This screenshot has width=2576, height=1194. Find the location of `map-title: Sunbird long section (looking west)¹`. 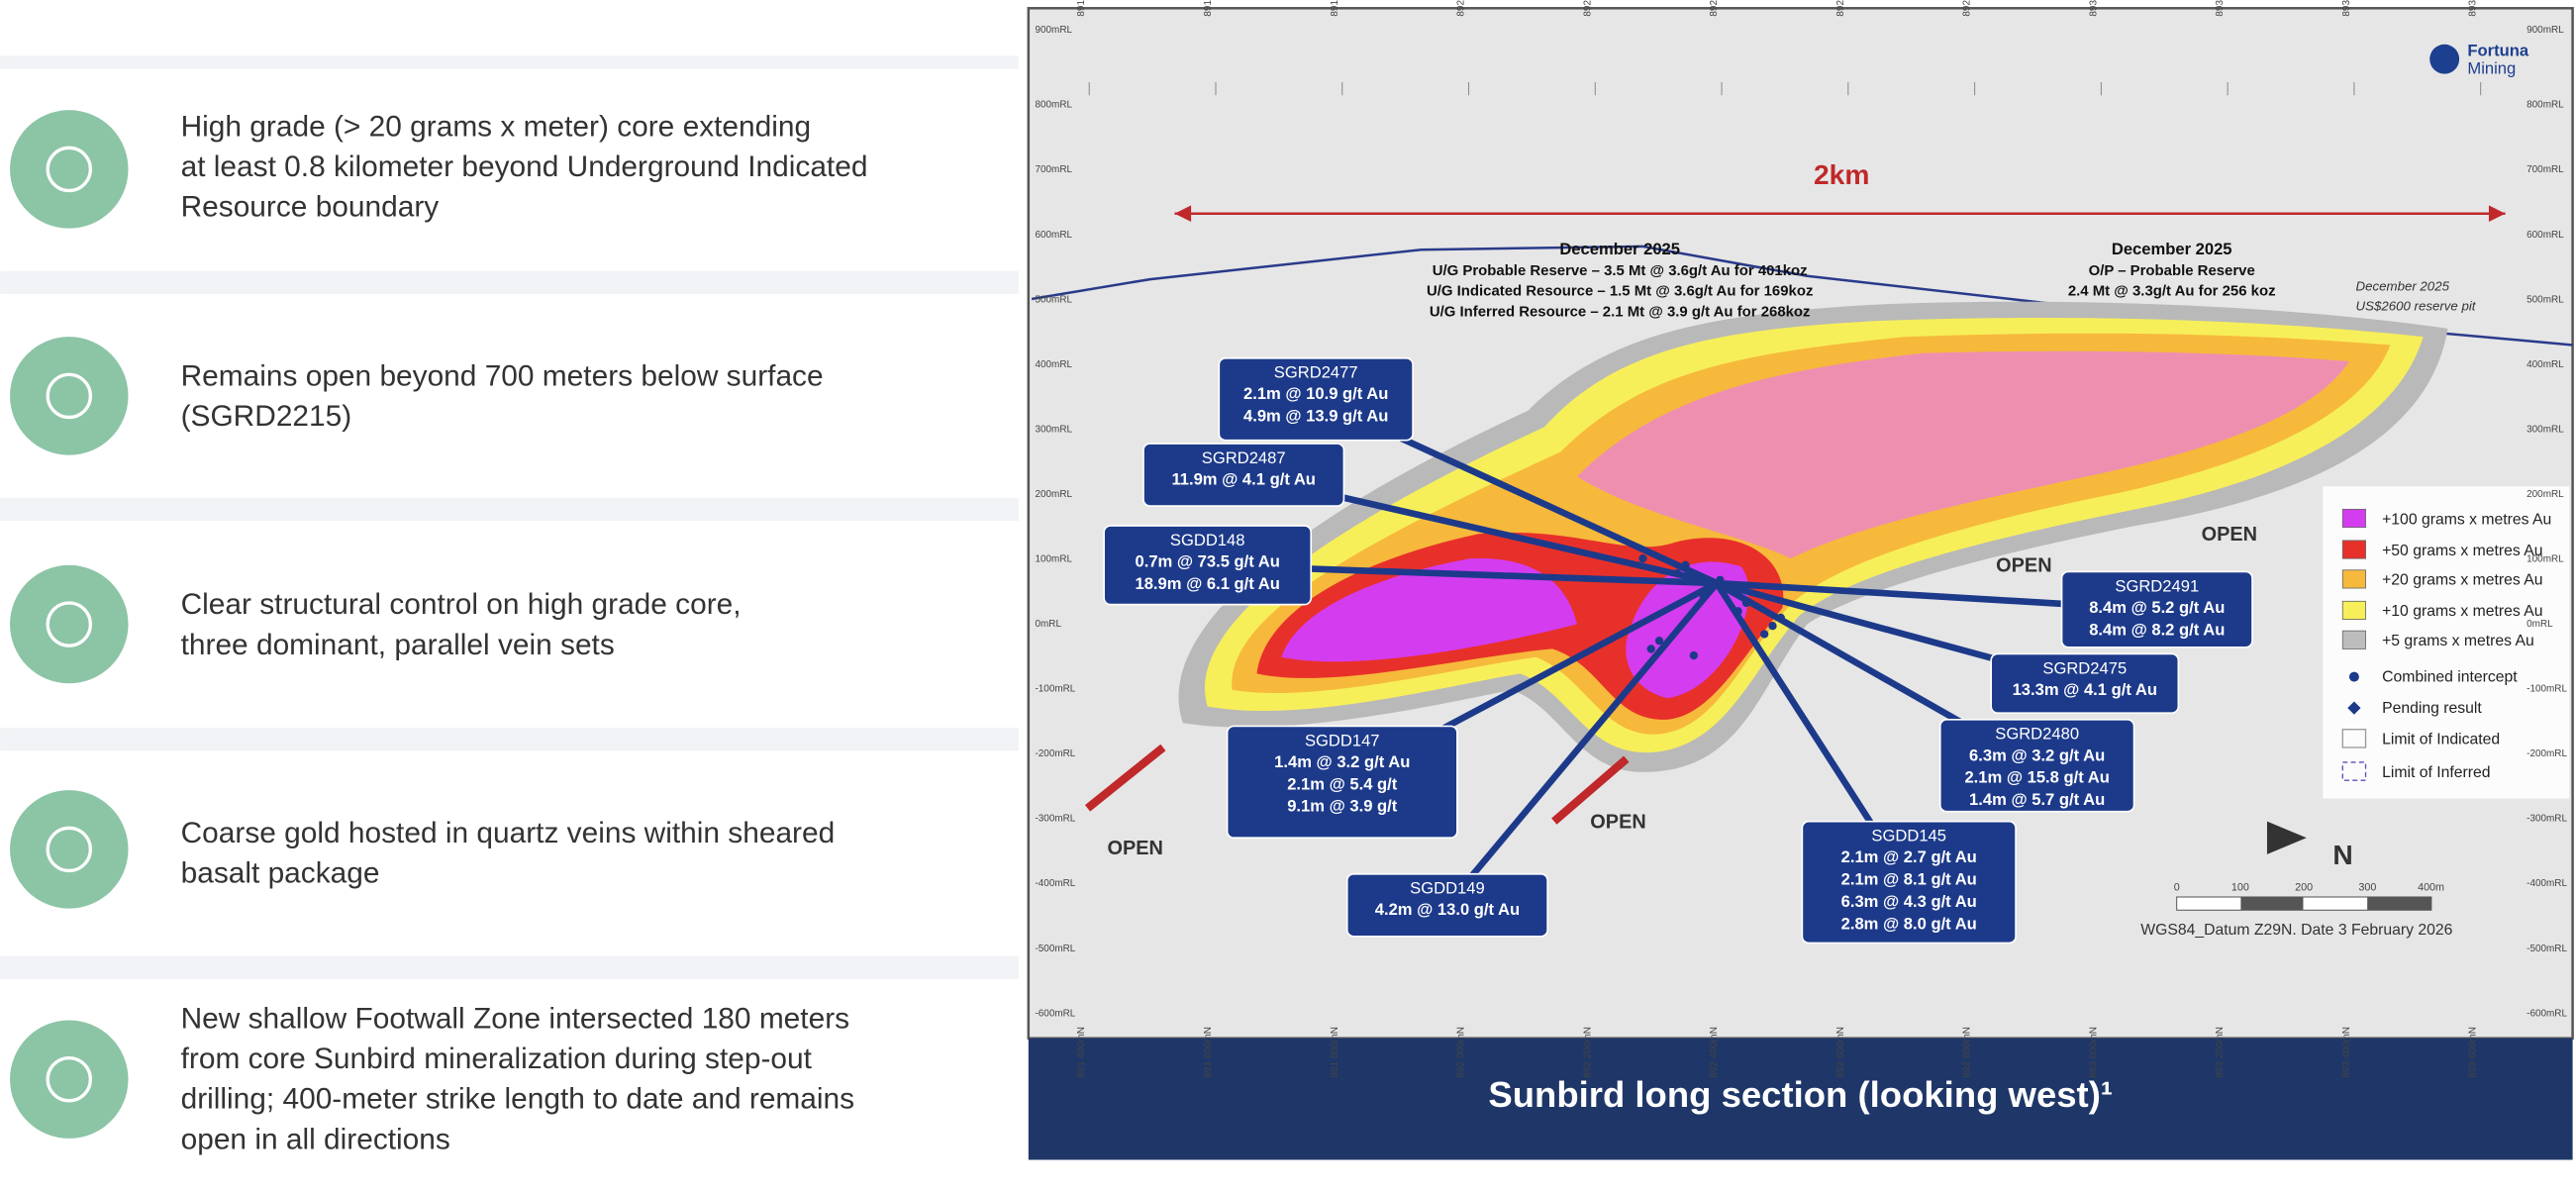

map-title: Sunbird long section (looking west)¹ is located at coordinates (1801, 1094).